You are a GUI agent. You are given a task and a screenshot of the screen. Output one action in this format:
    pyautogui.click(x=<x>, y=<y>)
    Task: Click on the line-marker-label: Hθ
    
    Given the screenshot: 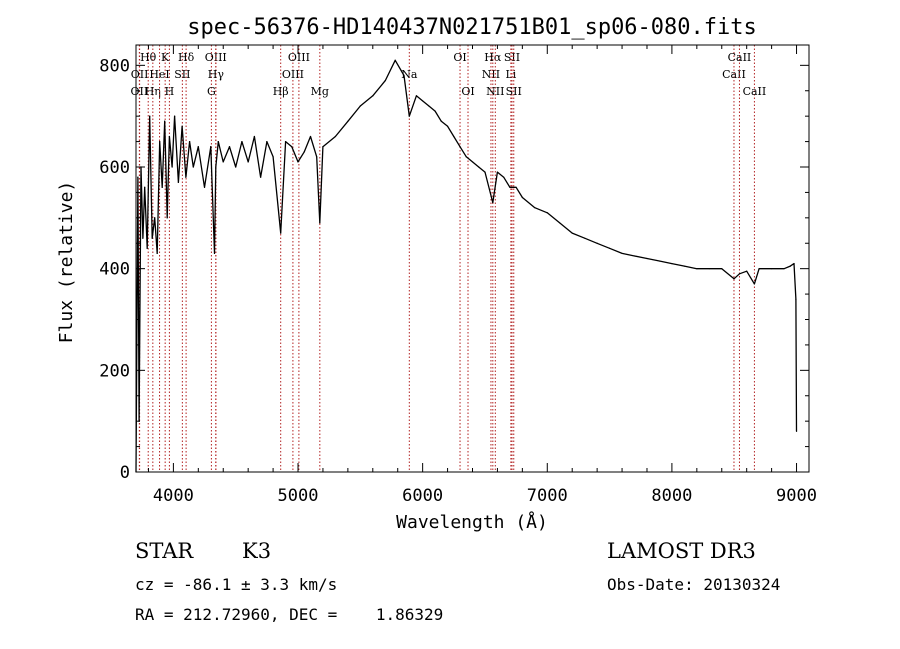 What is the action you would take?
    pyautogui.click(x=148, y=57)
    